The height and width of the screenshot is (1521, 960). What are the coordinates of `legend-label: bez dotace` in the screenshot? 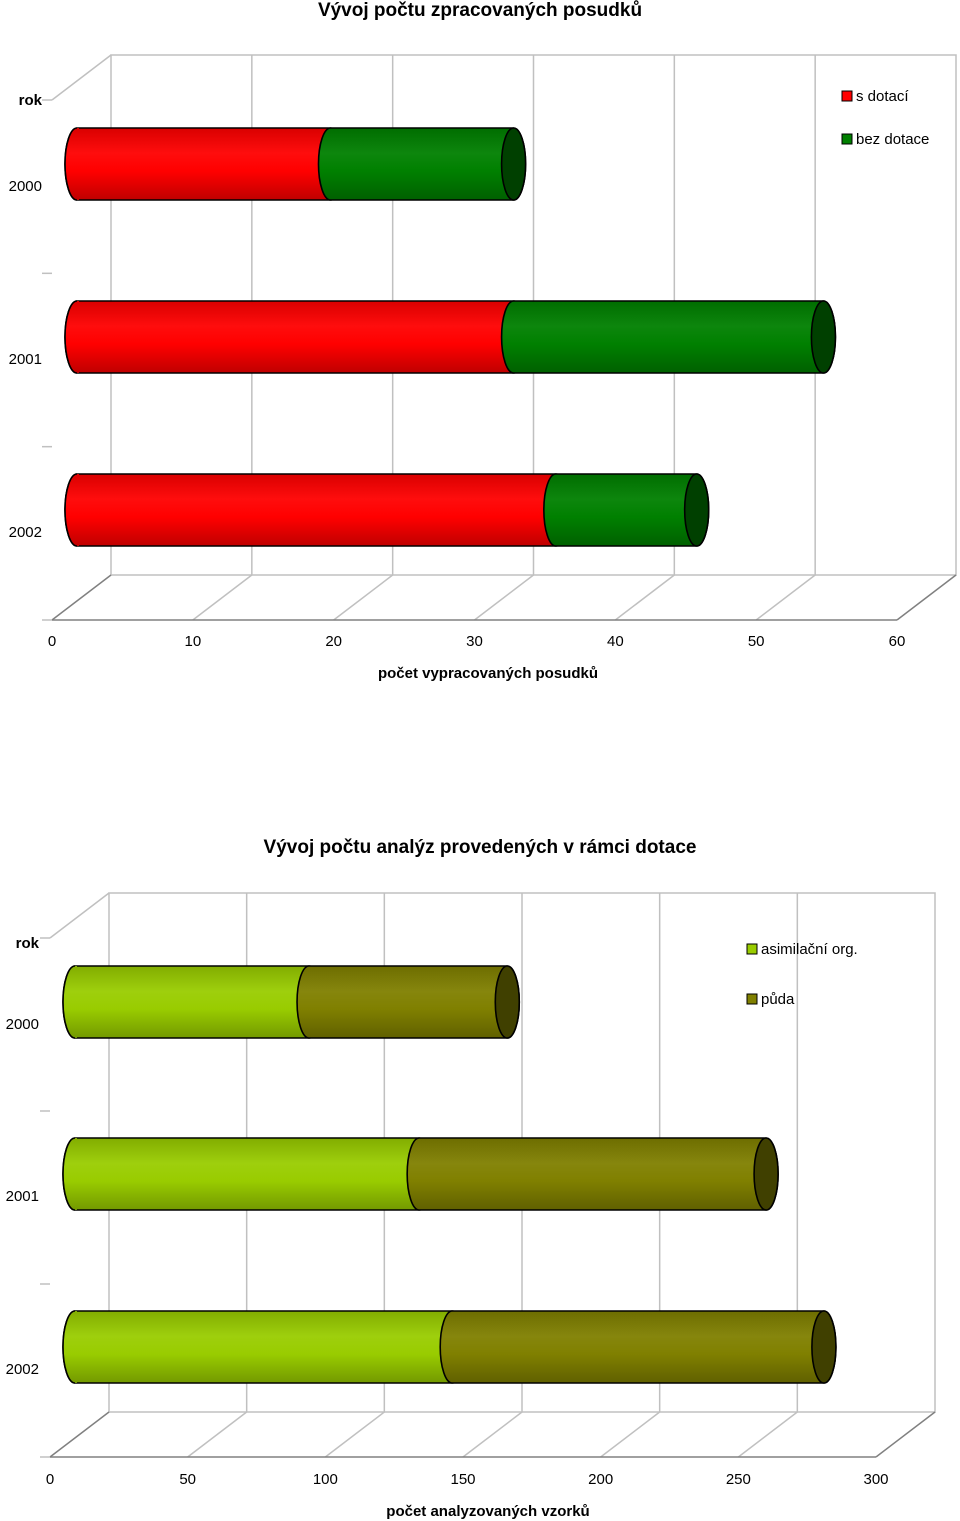 It's located at (892, 139).